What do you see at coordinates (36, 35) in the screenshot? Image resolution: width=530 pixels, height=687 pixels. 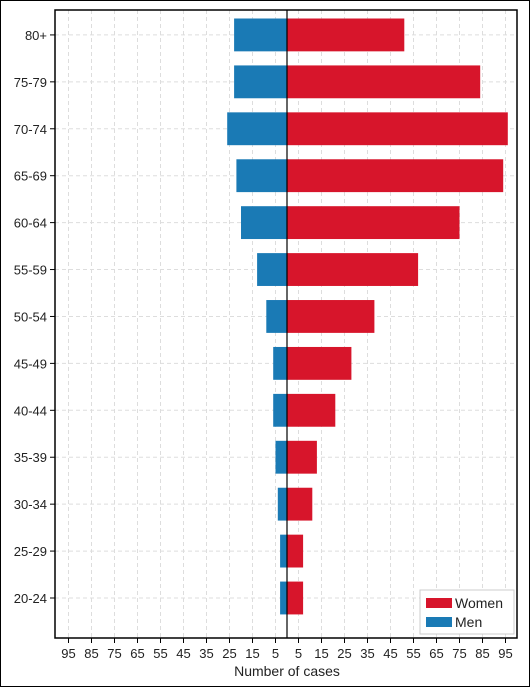 I see `y-tick-label: 80+` at bounding box center [36, 35].